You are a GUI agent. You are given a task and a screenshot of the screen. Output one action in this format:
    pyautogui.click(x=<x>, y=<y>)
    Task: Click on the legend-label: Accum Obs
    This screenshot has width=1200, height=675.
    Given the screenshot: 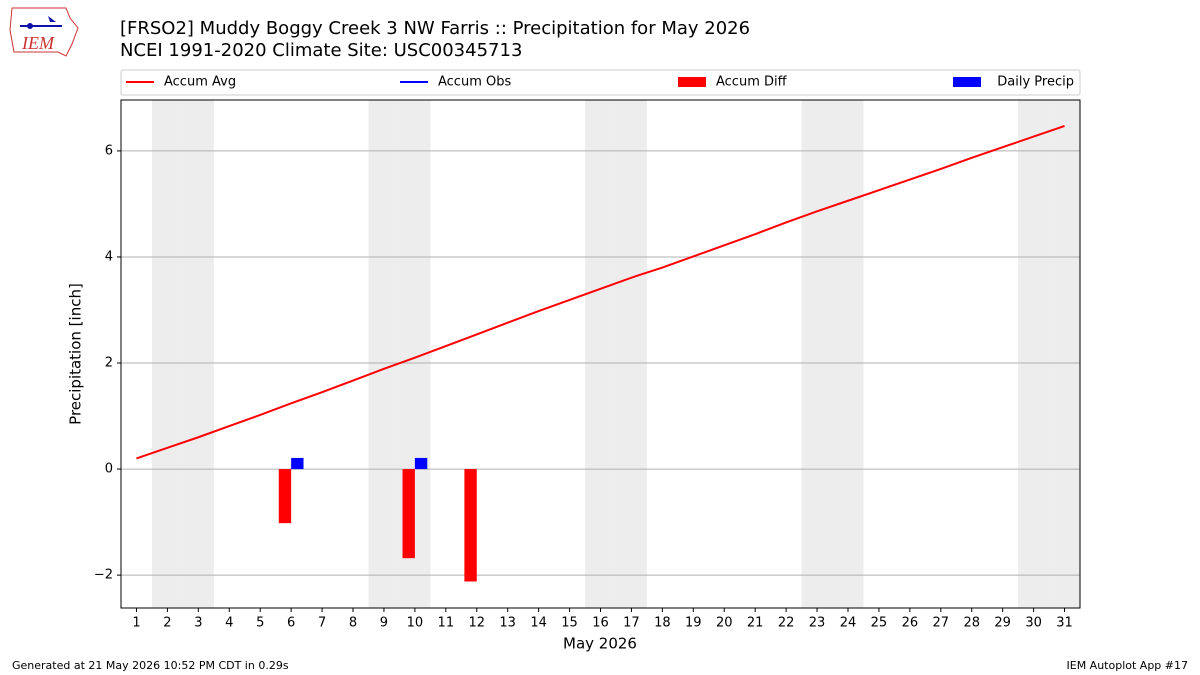 What is the action you would take?
    pyautogui.click(x=474, y=82)
    